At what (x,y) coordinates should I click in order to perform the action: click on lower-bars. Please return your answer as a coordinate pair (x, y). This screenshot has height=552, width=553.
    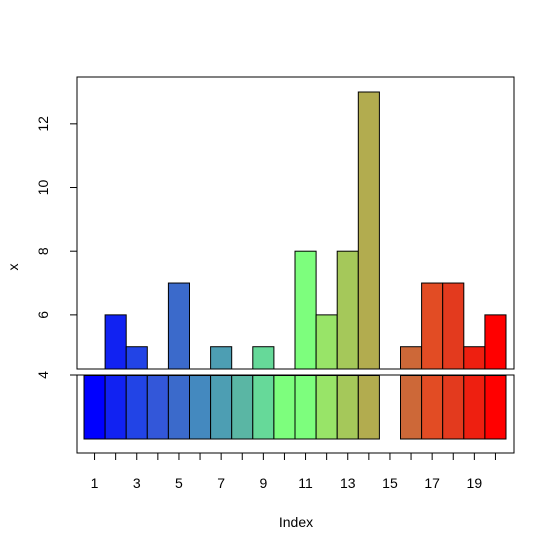
    Looking at the image, I should click on (295, 407).